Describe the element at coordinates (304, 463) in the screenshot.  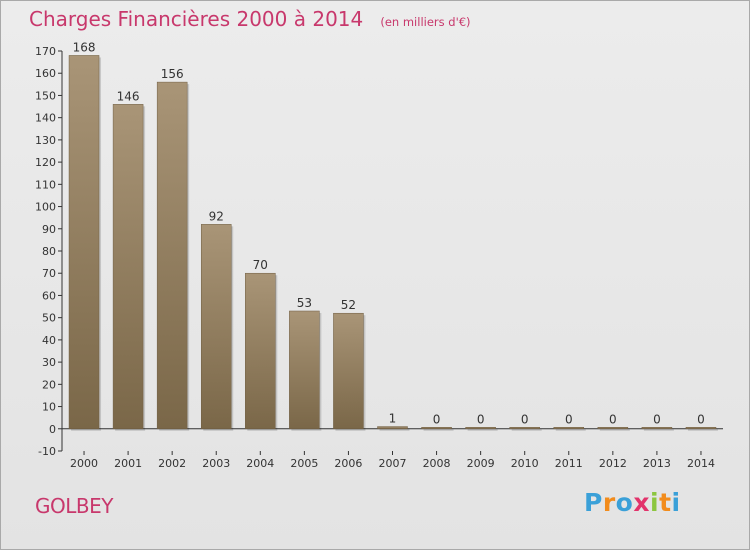
I see `x-tick-label: 2005` at that location.